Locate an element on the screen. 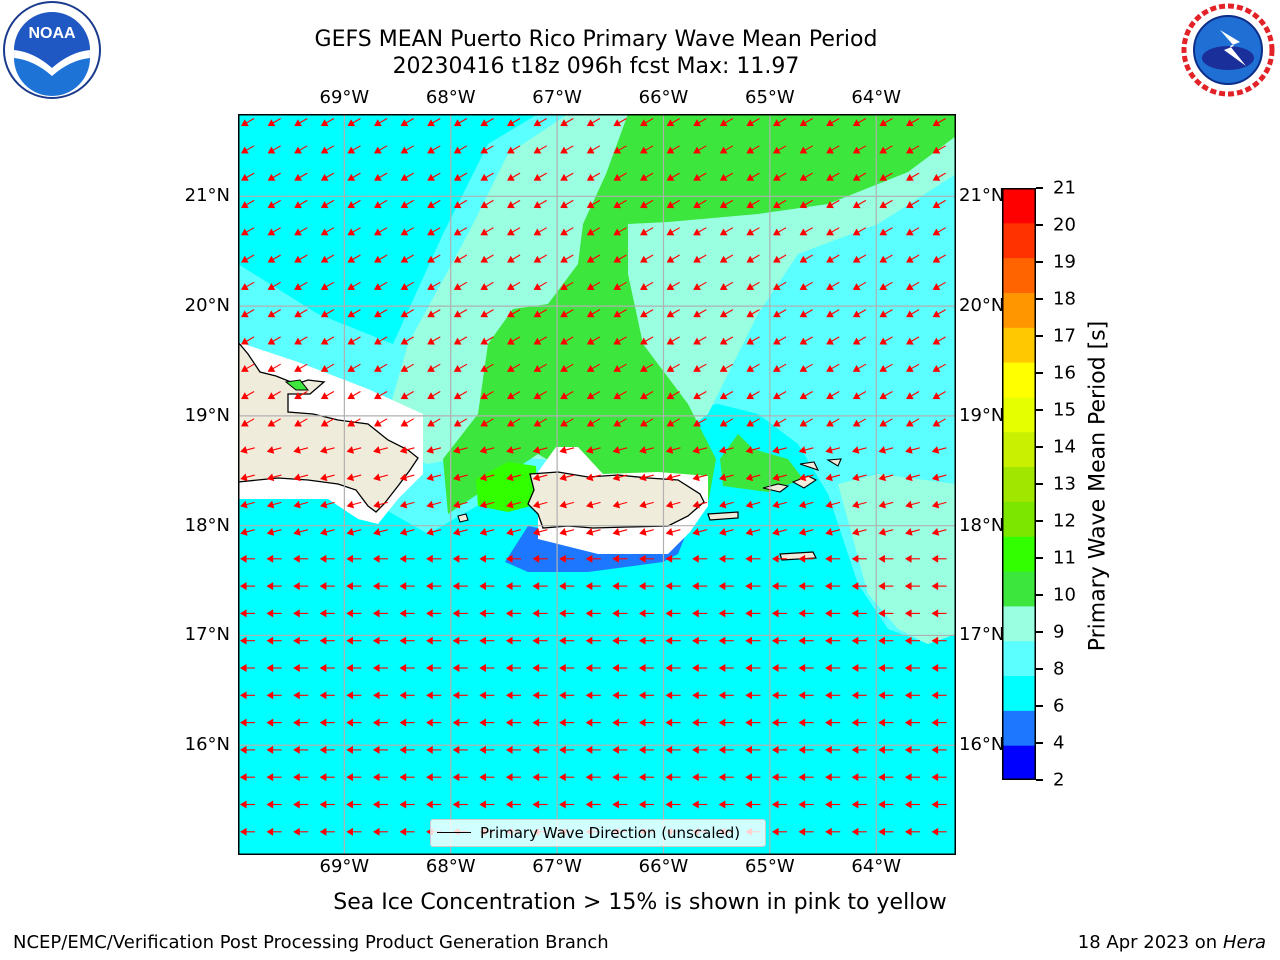 The height and width of the screenshot is (960, 1280). colorbar-tick-label: 4 is located at coordinates (1059, 743).